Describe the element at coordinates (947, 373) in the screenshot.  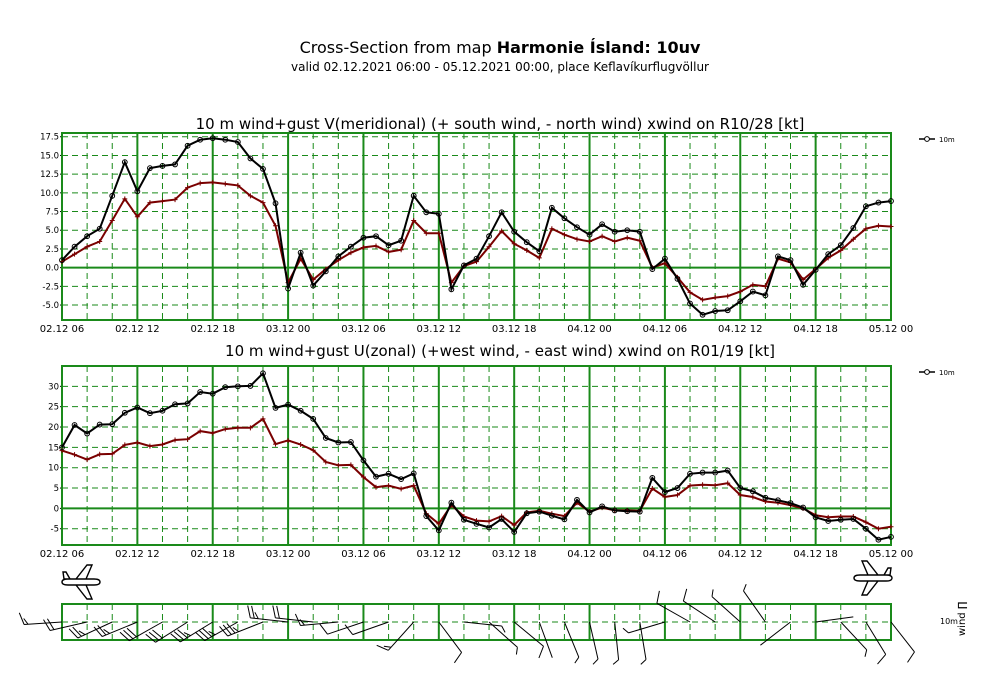
I see `legend-label: 10m` at that location.